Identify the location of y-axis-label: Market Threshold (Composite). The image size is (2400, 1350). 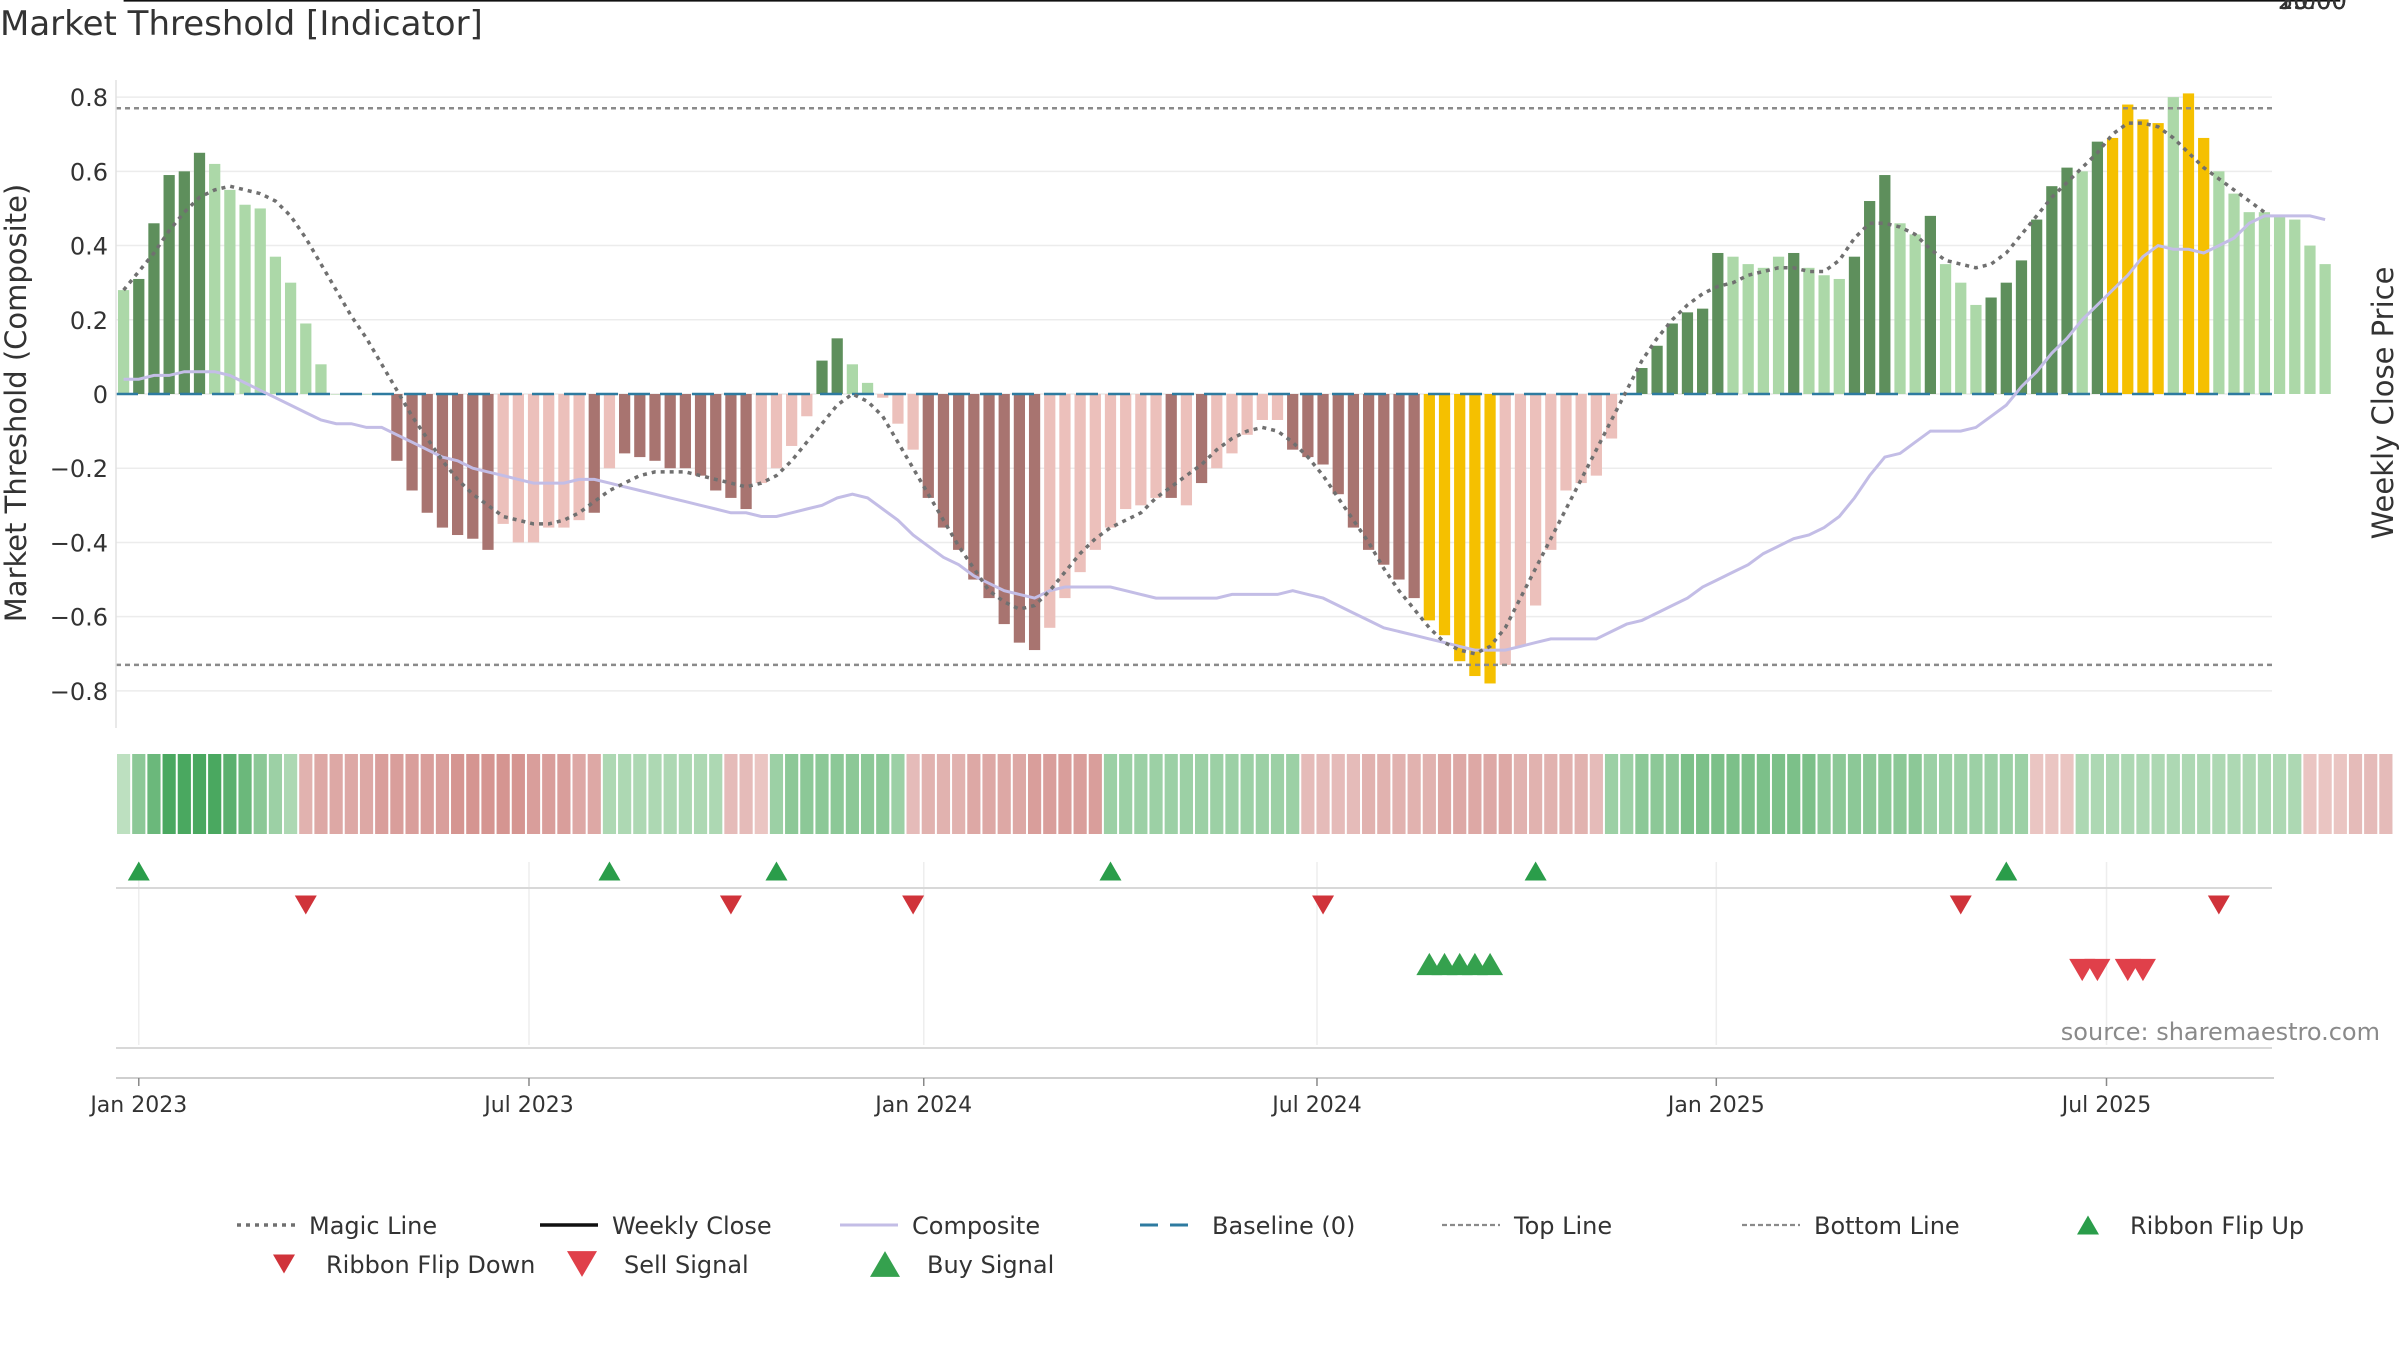
(16, 403).